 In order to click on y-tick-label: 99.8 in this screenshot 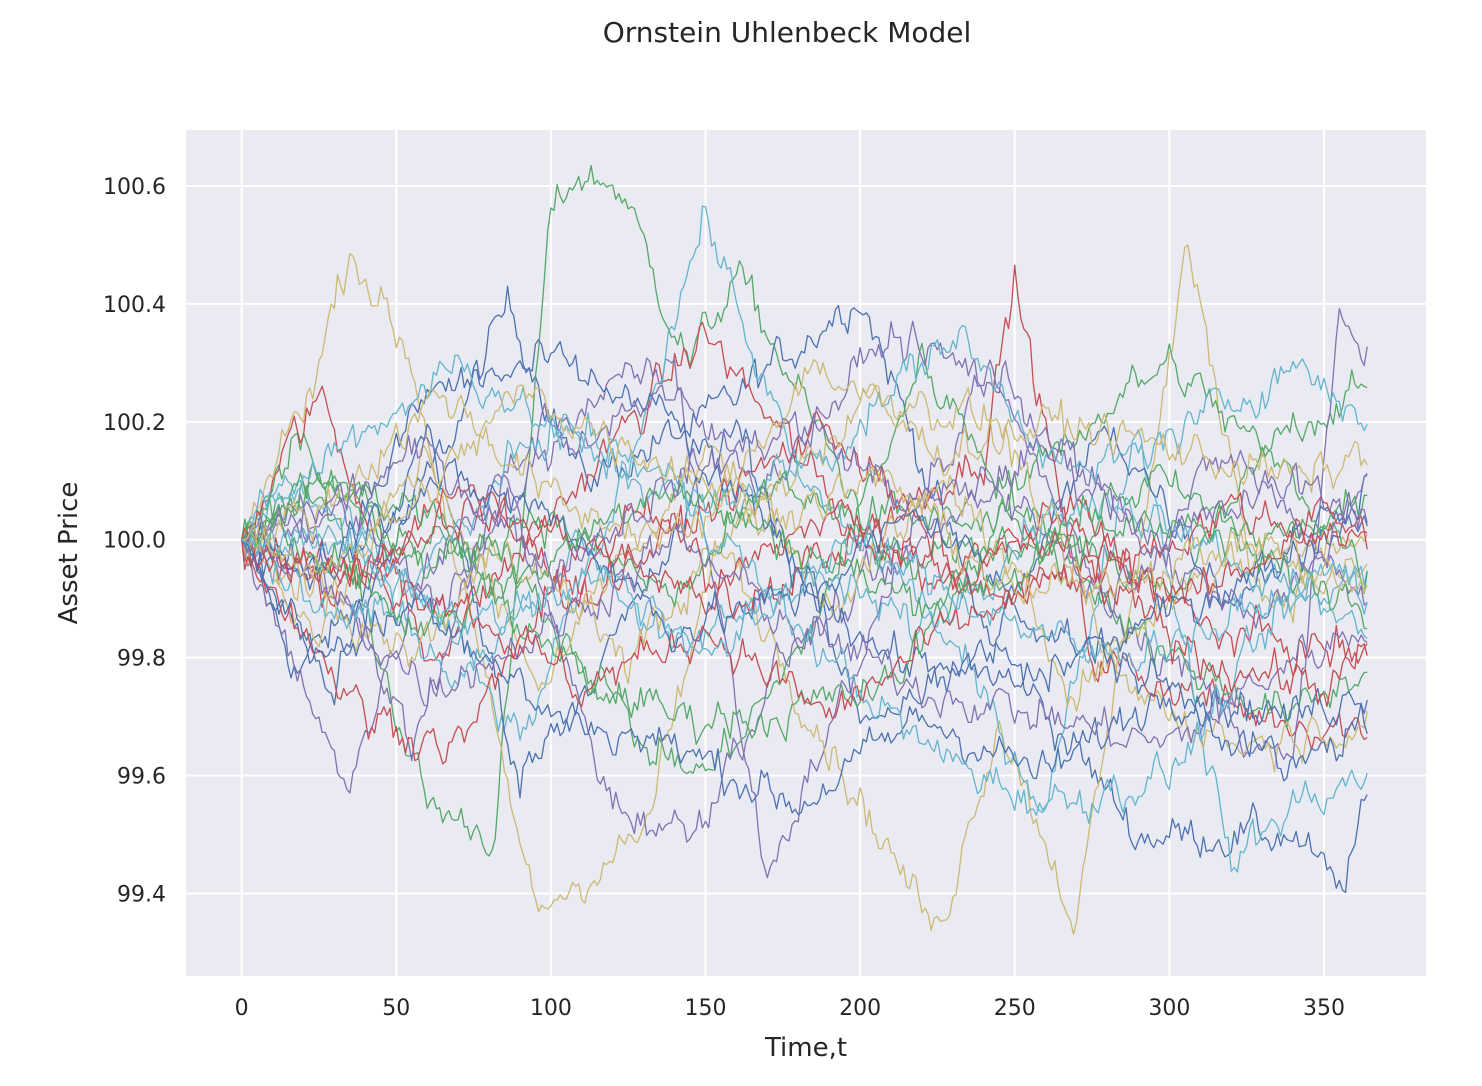, I will do `click(141, 659)`.